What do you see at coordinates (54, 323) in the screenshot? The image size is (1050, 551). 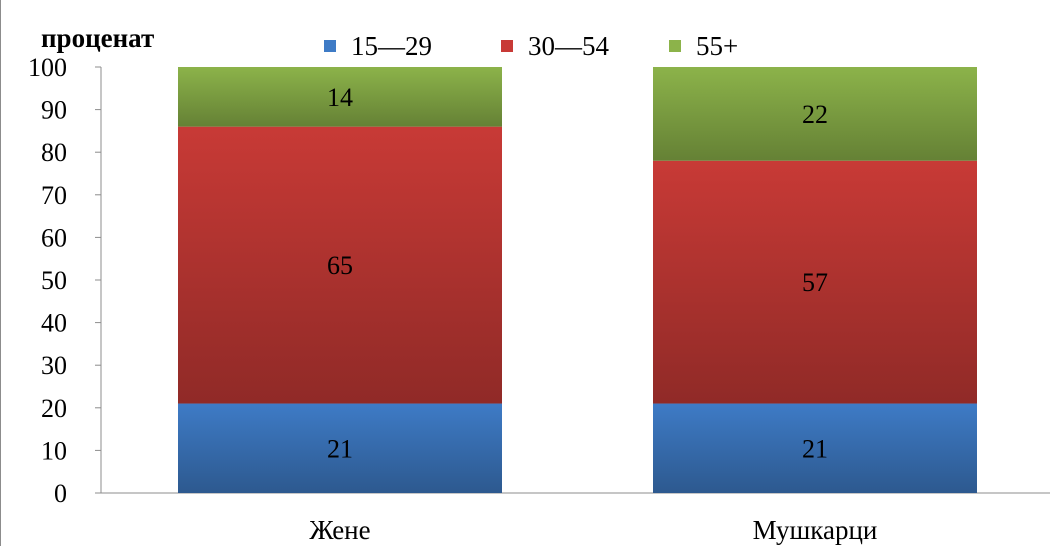 I see `y-tick-label: 40` at bounding box center [54, 323].